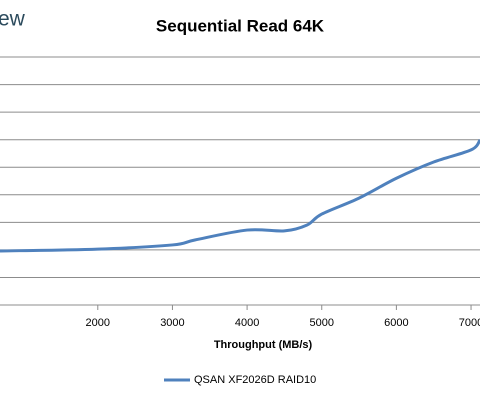 This screenshot has height=401, width=480. I want to click on x-tick-label: 2000, so click(98, 323).